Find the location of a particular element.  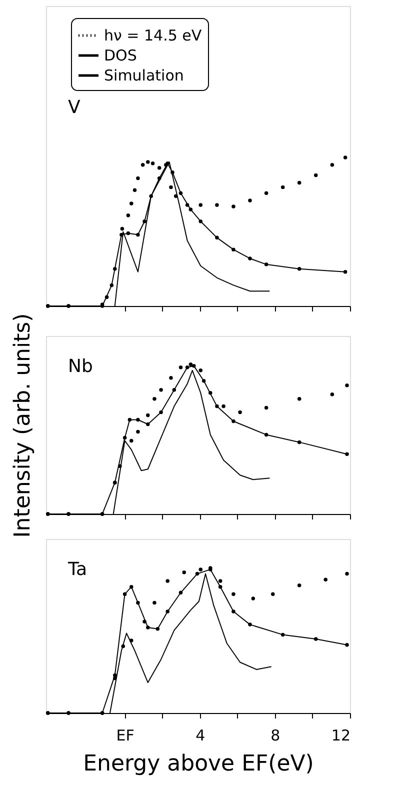

x-tick-label: EF is located at coordinates (125, 735).